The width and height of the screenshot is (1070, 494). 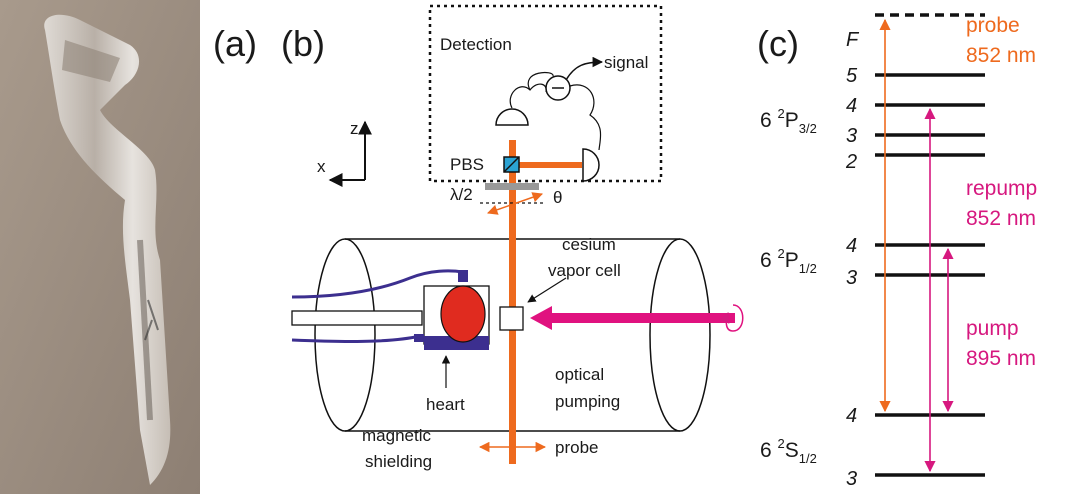 I want to click on pumping-label: optical, so click(x=579, y=374).